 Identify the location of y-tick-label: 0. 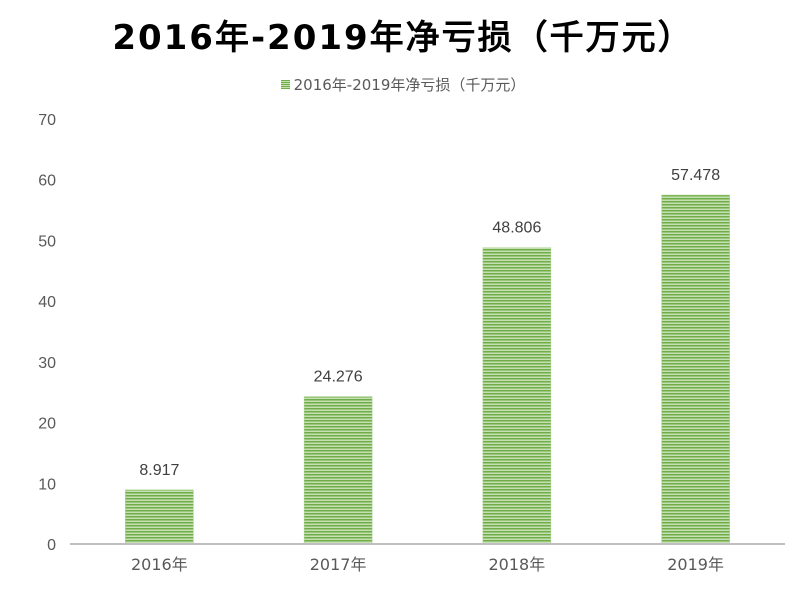
(51, 545).